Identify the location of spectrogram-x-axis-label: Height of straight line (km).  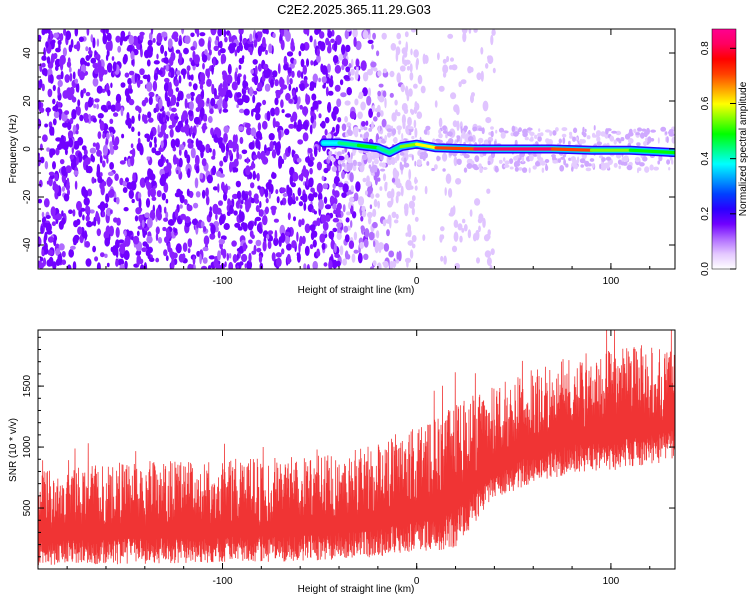
(356, 290).